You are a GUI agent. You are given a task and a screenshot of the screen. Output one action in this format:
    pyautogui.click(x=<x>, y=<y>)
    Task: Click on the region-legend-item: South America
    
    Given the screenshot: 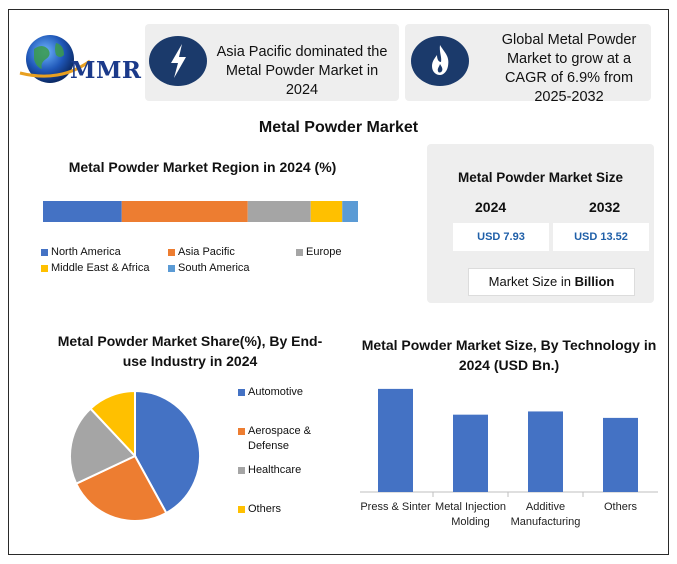 What is the action you would take?
    pyautogui.click(x=209, y=268)
    